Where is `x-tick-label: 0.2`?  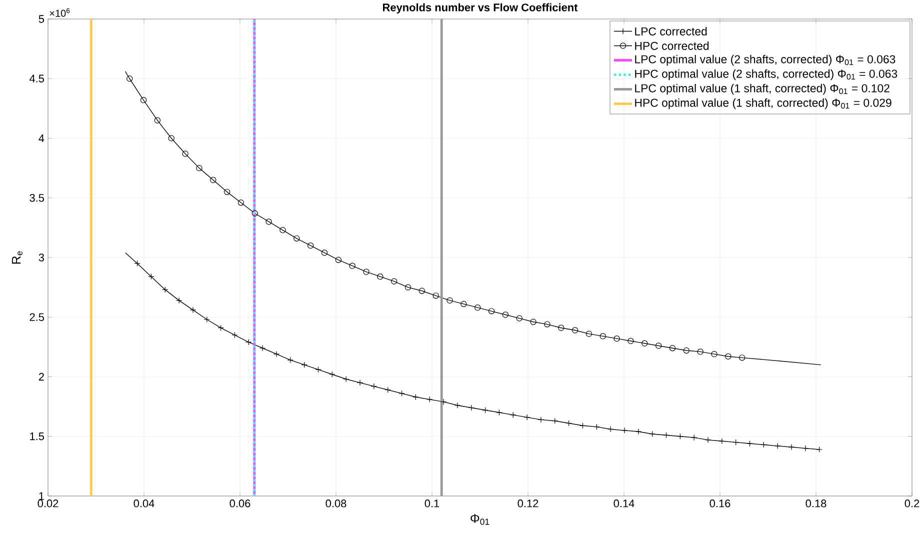 x-tick-label: 0.2 is located at coordinates (912, 504).